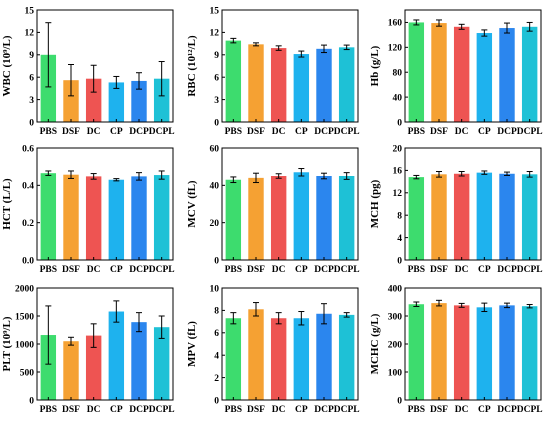 The image size is (550, 431). What do you see at coordinates (375, 343) in the screenshot?
I see `y-axis-title: MCHC (g/L)` at bounding box center [375, 343].